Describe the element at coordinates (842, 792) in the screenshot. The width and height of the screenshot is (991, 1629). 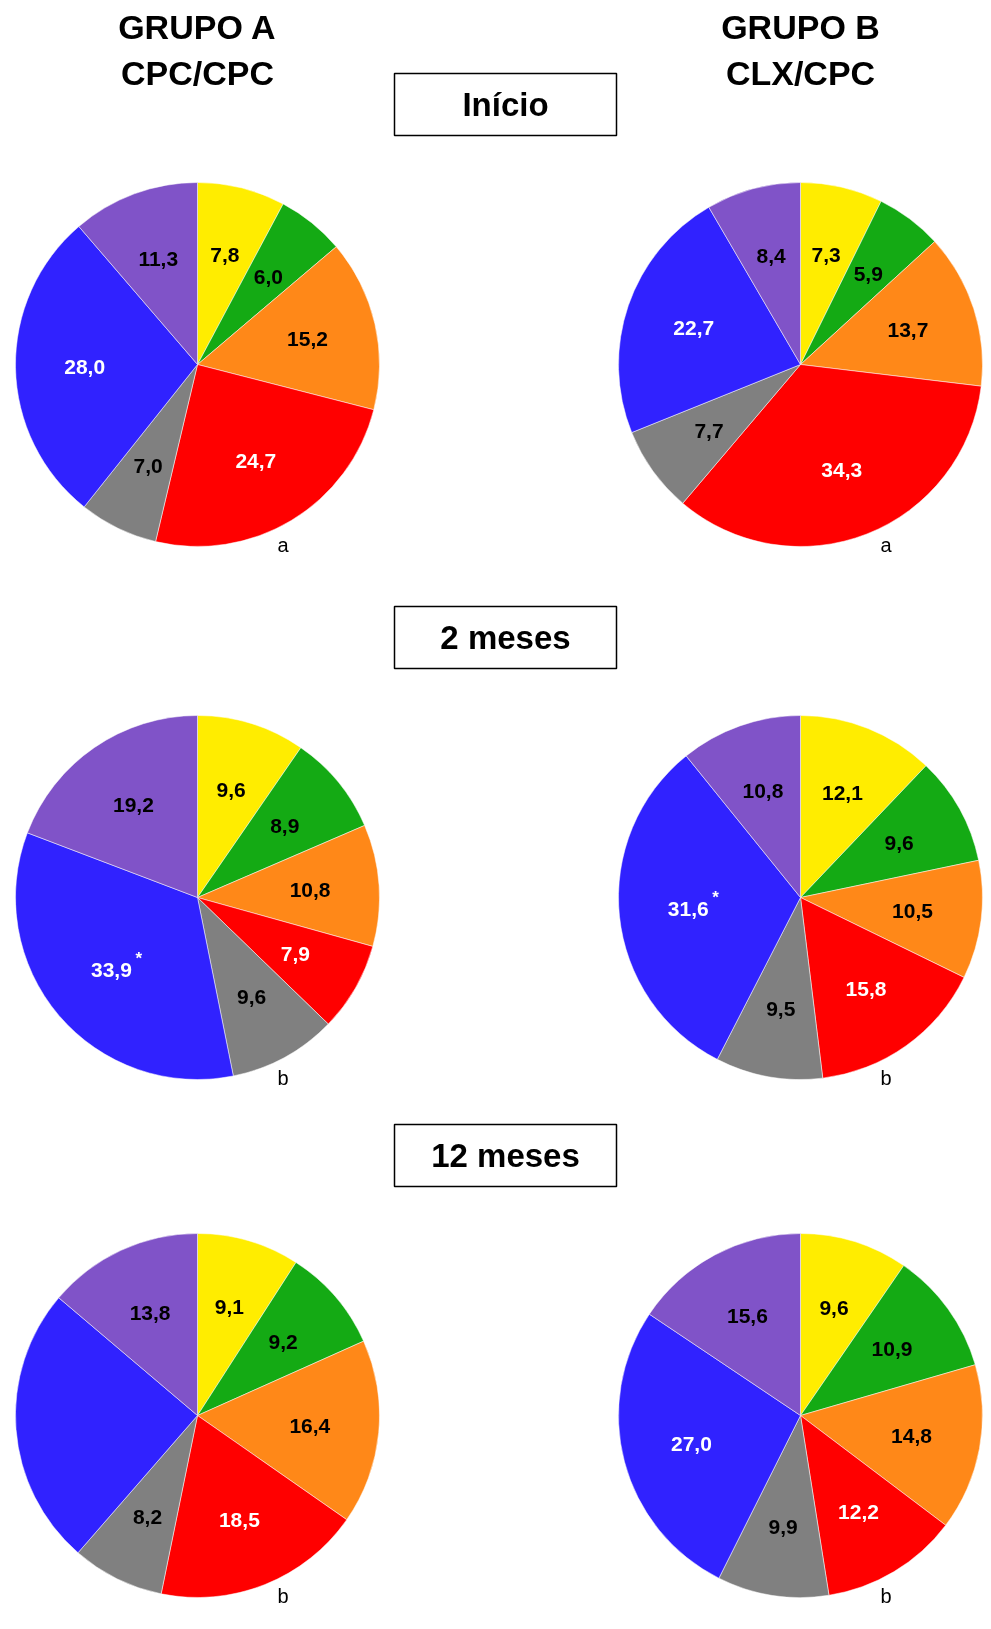
I see `data-label: 12,1` at that location.